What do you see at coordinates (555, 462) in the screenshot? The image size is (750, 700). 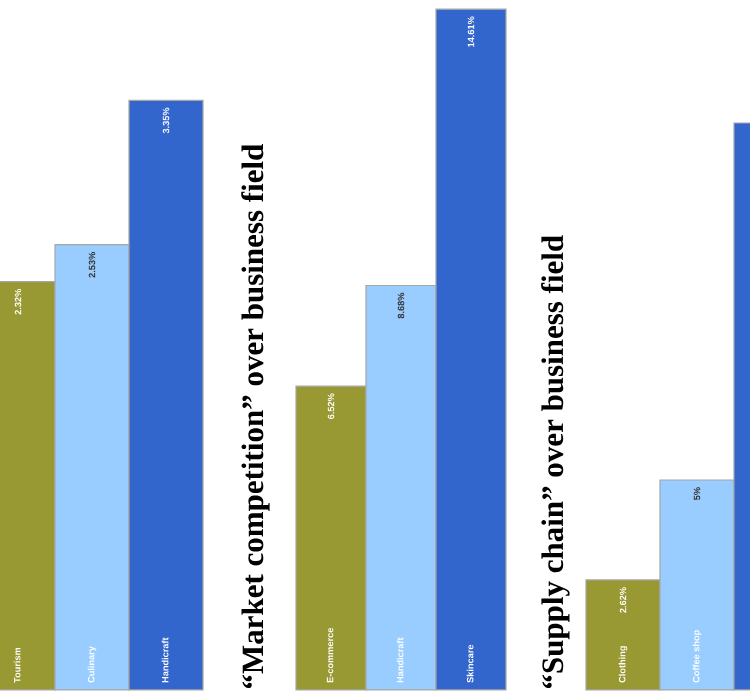 I see `text: “Supply chain” over business field` at bounding box center [555, 462].